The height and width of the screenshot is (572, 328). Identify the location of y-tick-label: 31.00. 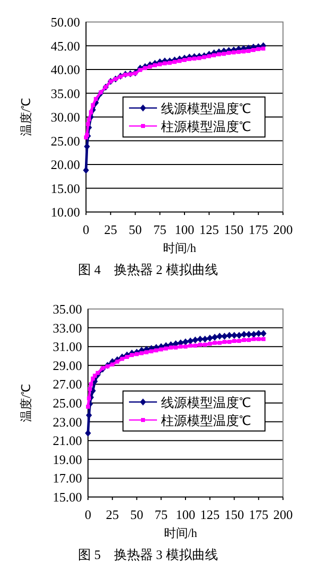
(67, 346).